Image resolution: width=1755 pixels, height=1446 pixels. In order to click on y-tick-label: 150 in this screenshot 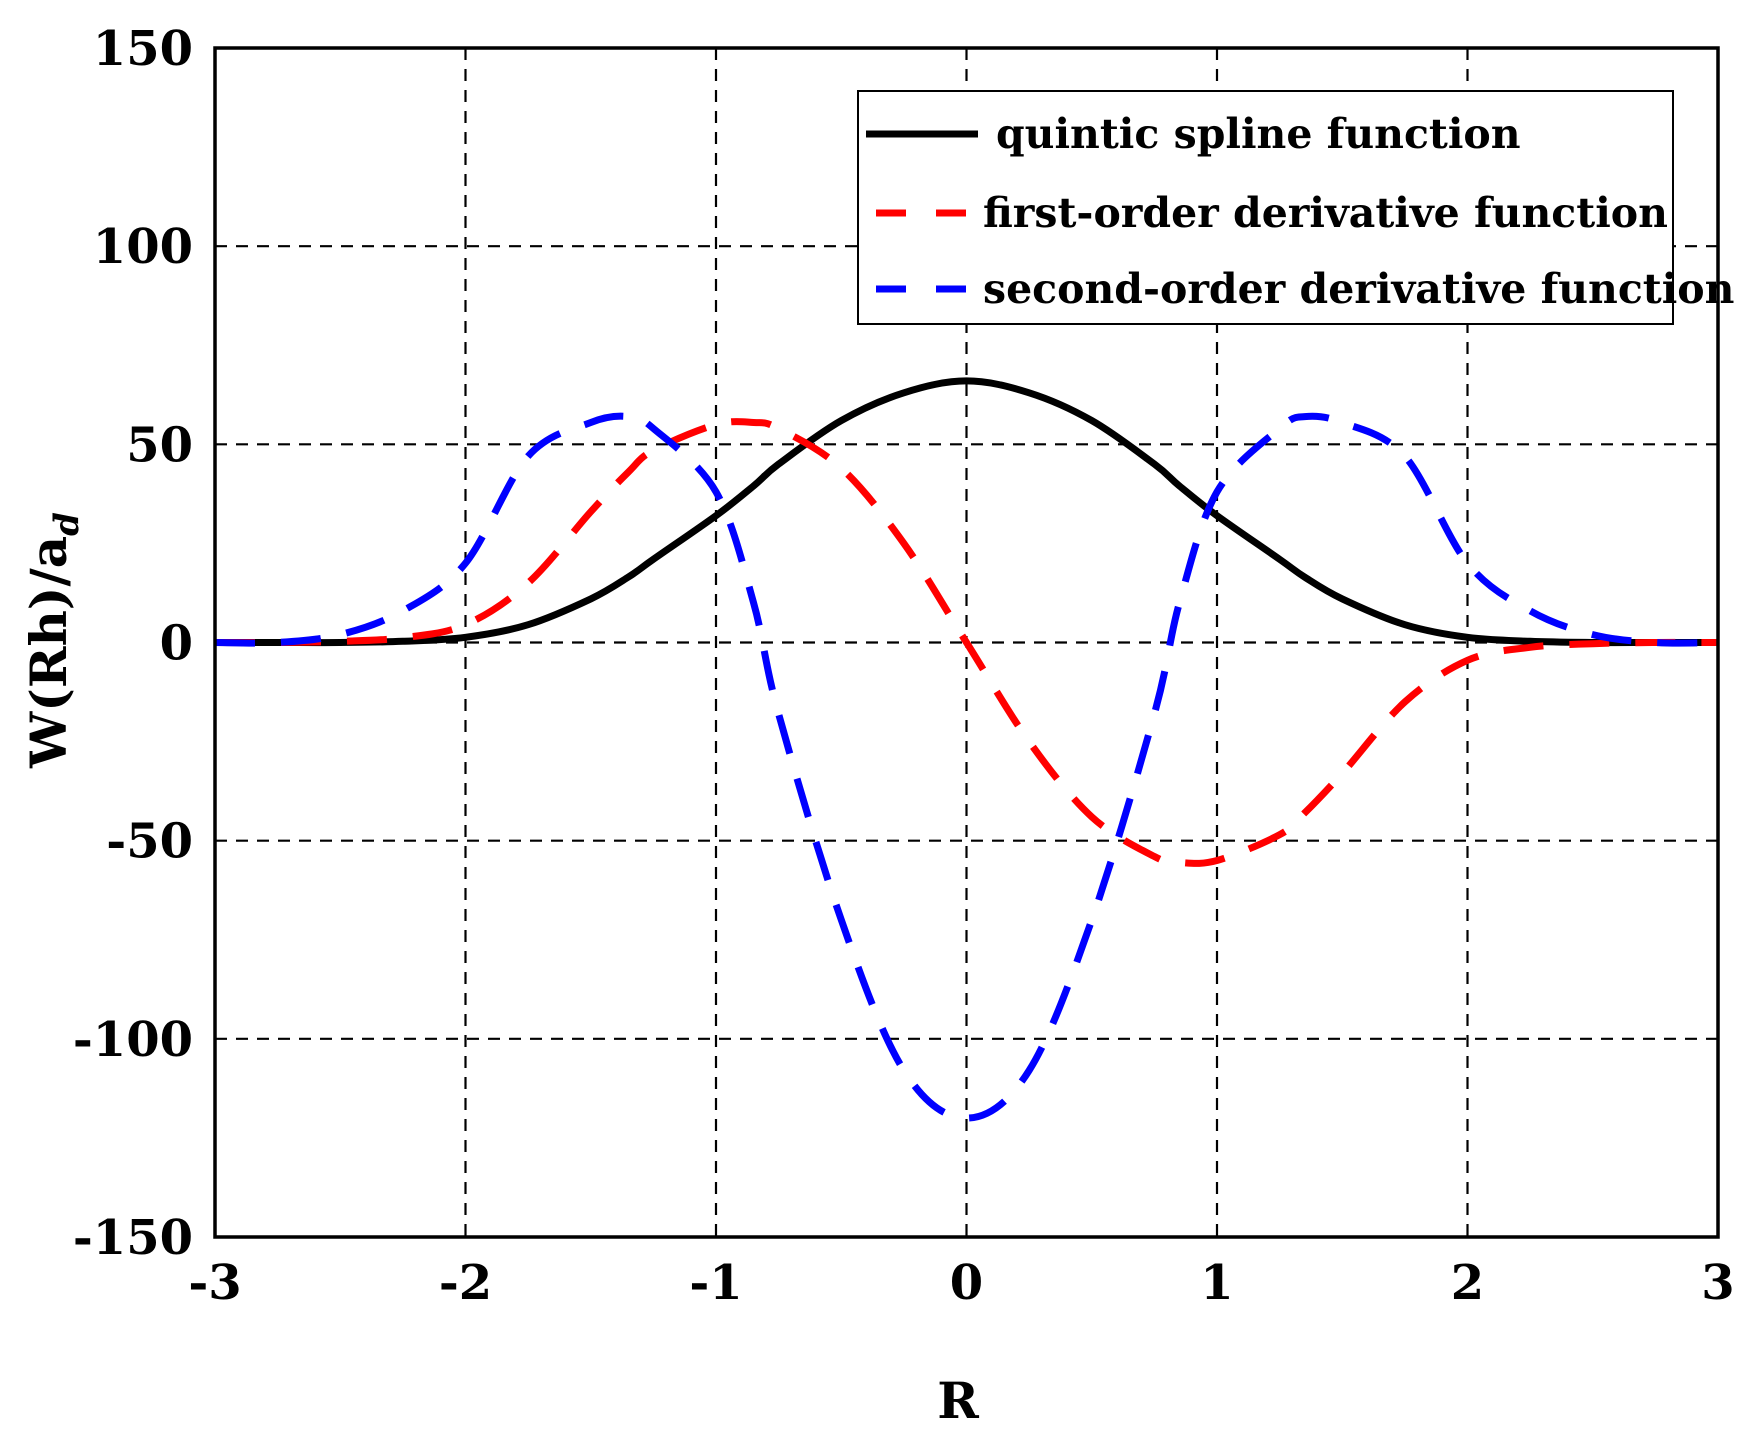, I will do `click(143, 49)`.